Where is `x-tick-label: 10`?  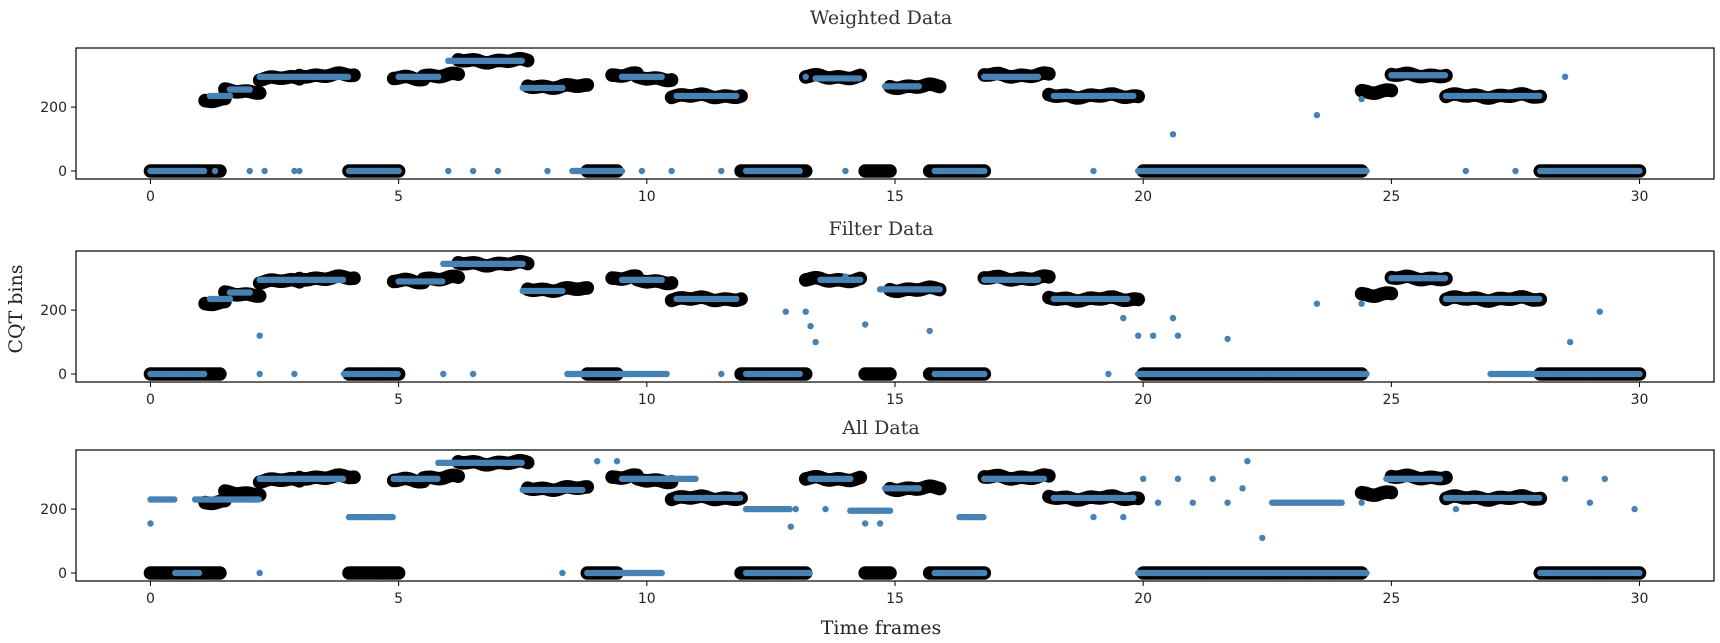 x-tick-label: 10 is located at coordinates (647, 197).